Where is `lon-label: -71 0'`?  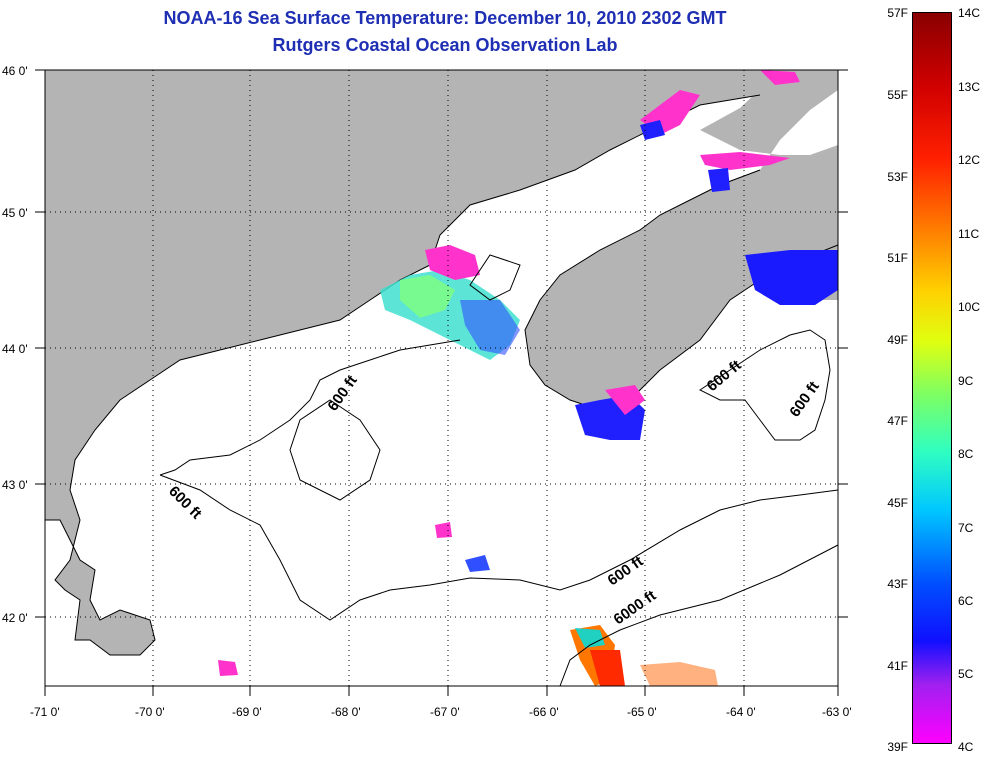
lon-label: -71 0' is located at coordinates (45, 712).